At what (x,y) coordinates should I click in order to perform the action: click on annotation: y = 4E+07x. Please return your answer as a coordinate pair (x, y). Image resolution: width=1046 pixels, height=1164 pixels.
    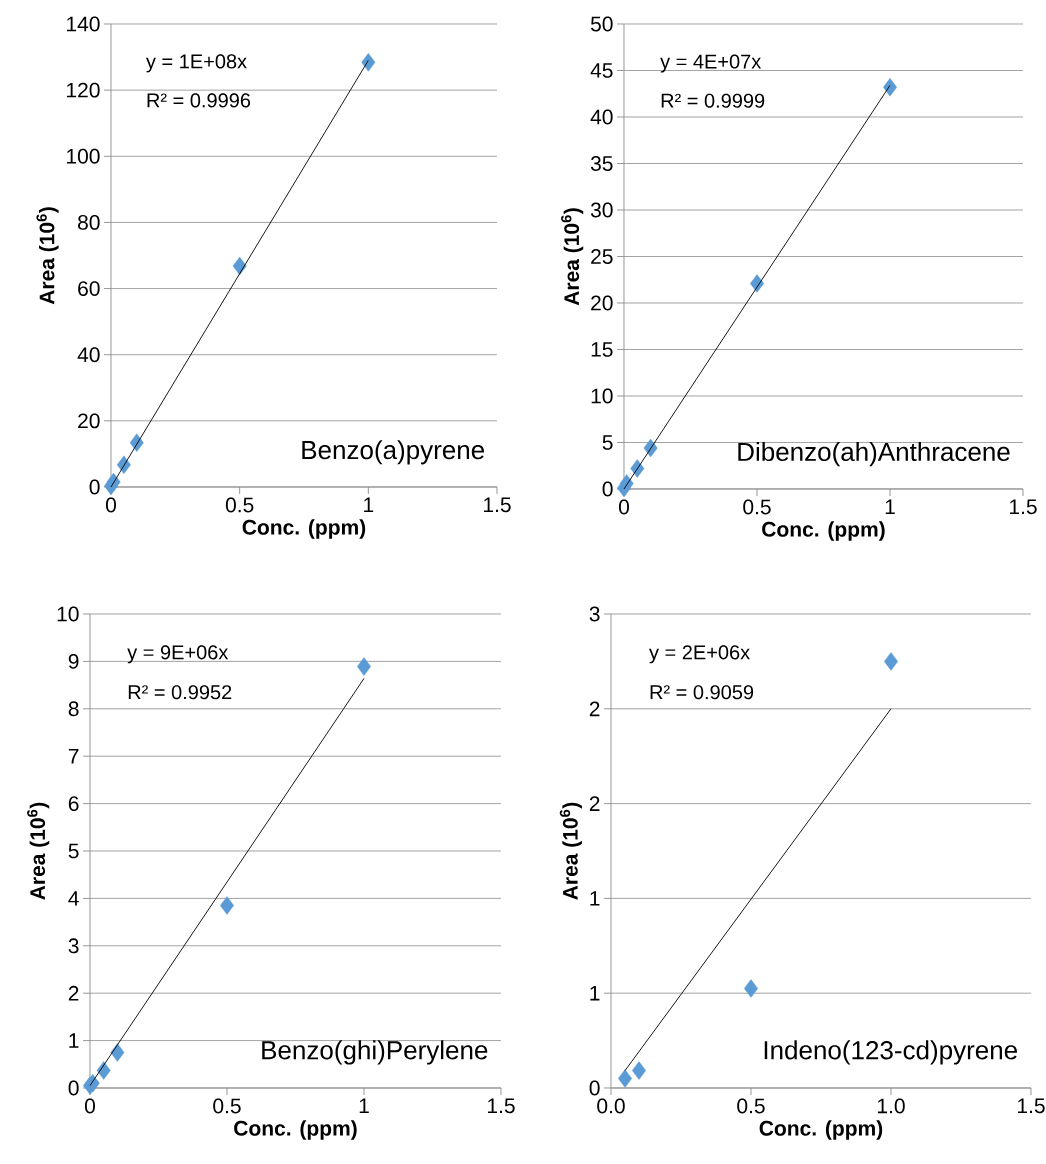
    Looking at the image, I should click on (711, 63).